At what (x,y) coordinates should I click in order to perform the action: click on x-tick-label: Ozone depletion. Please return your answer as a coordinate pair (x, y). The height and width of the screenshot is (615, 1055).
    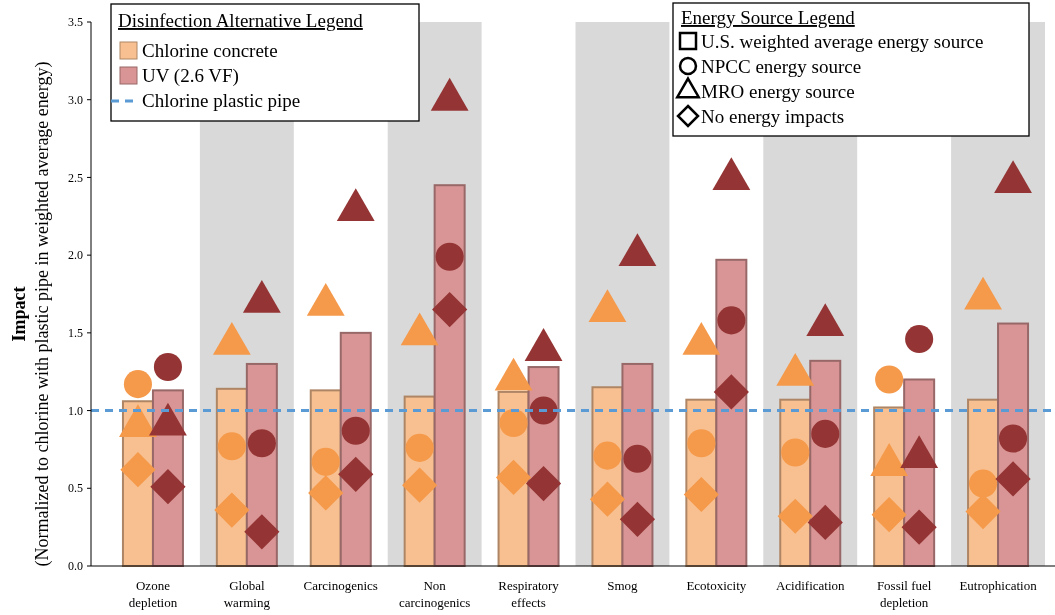
    Looking at the image, I should click on (153, 594).